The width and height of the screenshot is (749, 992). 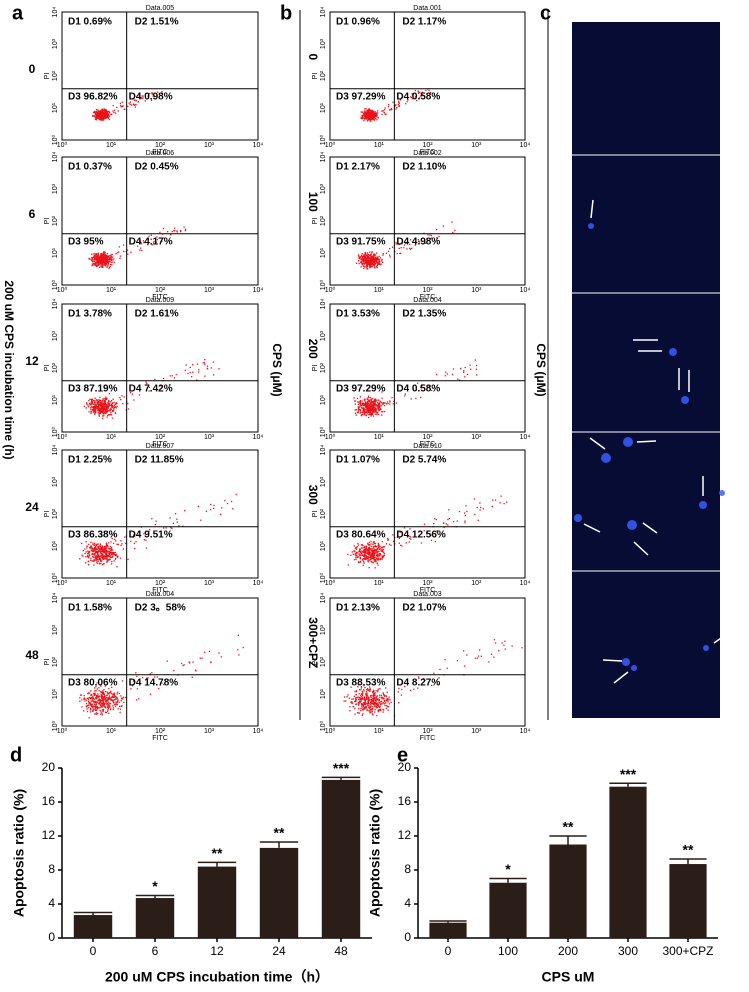 I want to click on bar, so click(x=687, y=901).